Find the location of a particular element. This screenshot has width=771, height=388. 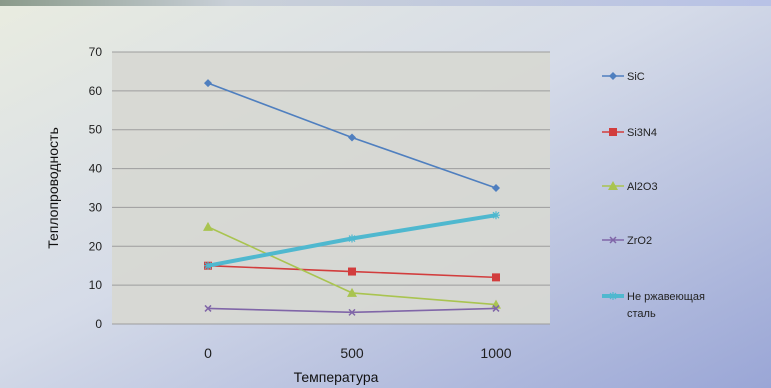

legend-label: Si3N4 is located at coordinates (642, 133).